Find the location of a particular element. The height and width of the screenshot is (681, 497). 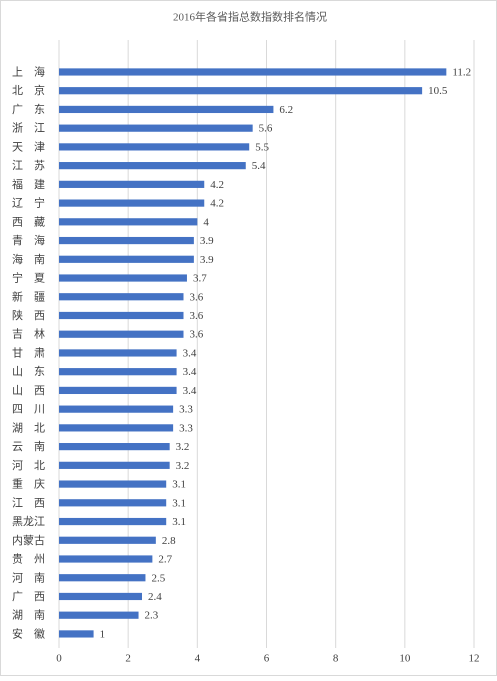

x-tick-label: 4 is located at coordinates (198, 659).